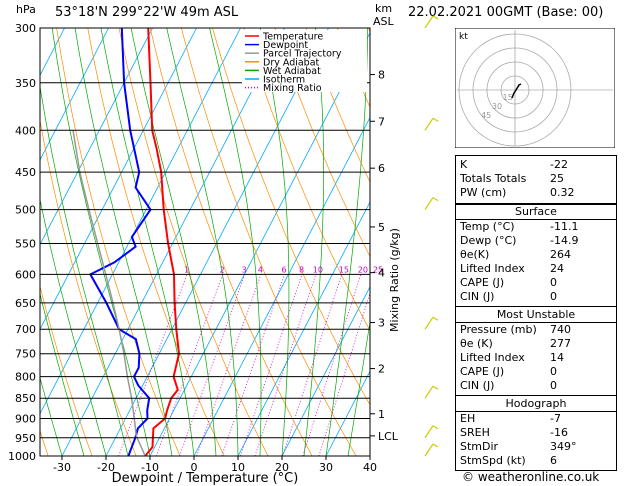  I want to click on hodograph-ring-label: 15, so click(508, 97).